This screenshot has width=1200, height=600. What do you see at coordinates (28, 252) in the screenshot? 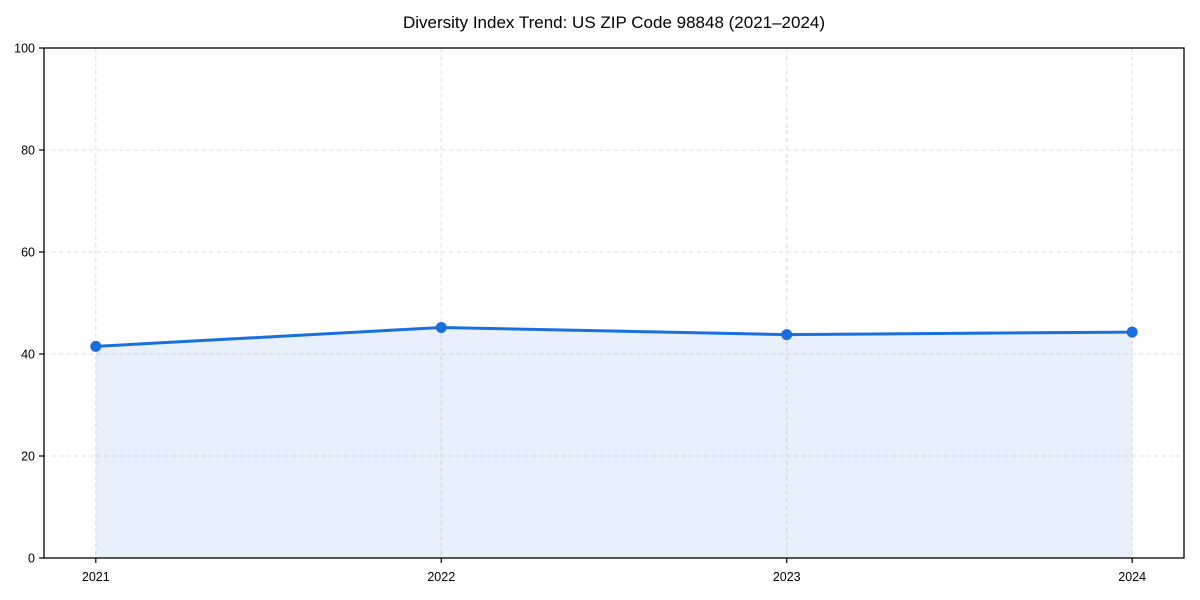
I see `y-axis-tick-label: 60` at bounding box center [28, 252].